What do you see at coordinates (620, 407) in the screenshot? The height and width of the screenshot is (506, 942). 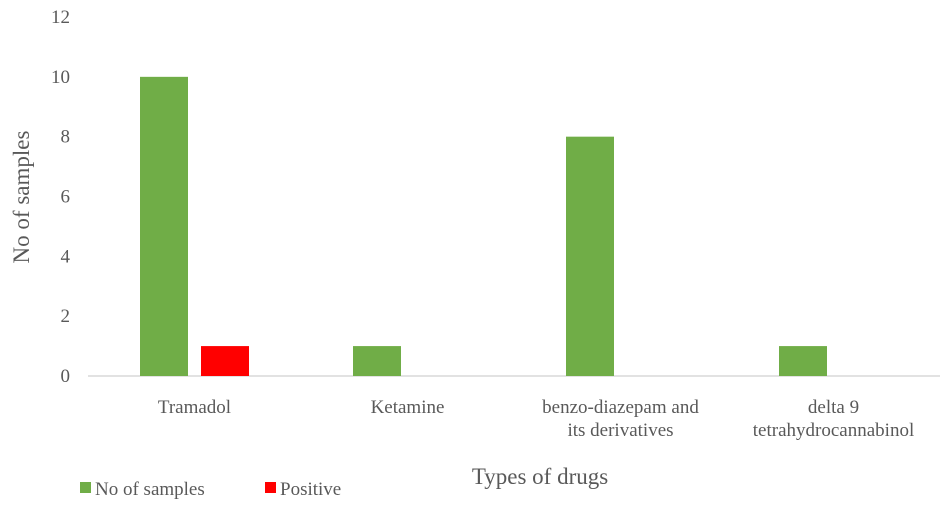 I see `category-label: benzo-diazepam and` at bounding box center [620, 407].